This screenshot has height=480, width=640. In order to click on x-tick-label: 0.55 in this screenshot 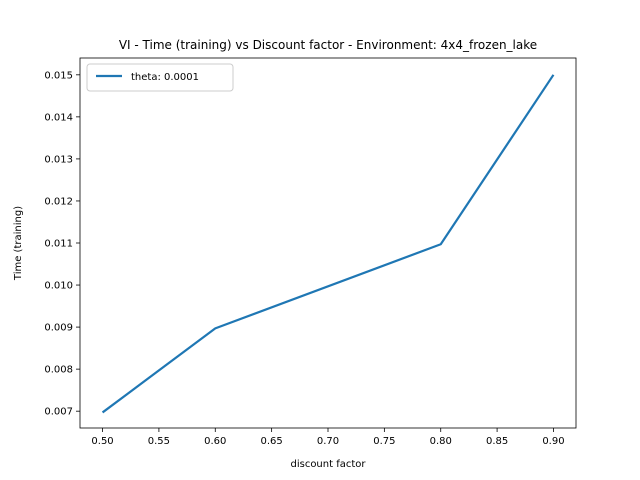, I will do `click(159, 441)`.